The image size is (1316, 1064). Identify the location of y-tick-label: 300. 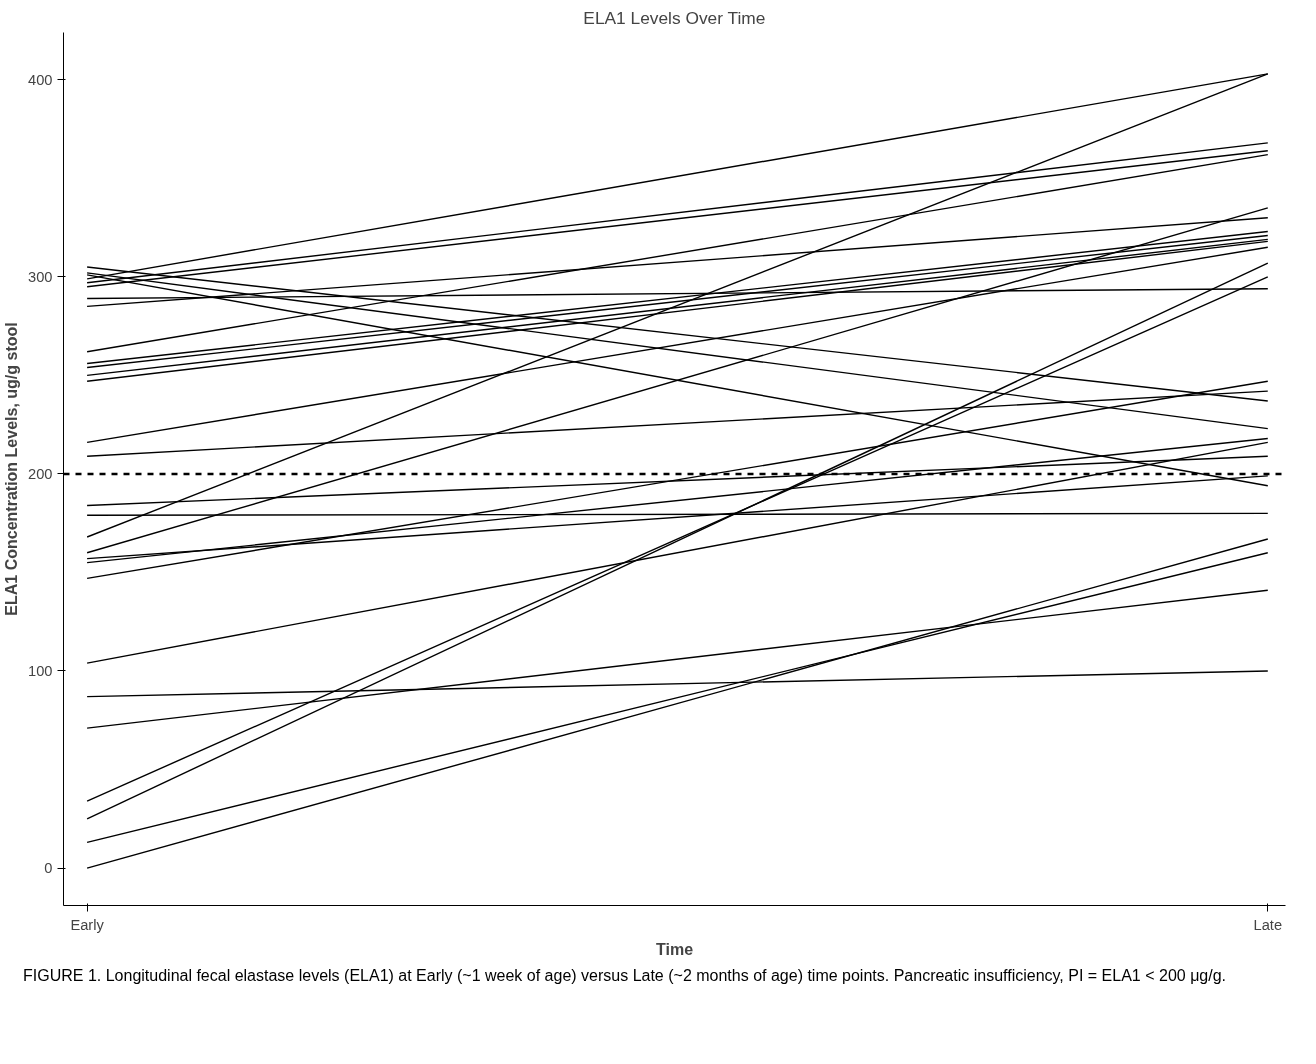
(40, 276).